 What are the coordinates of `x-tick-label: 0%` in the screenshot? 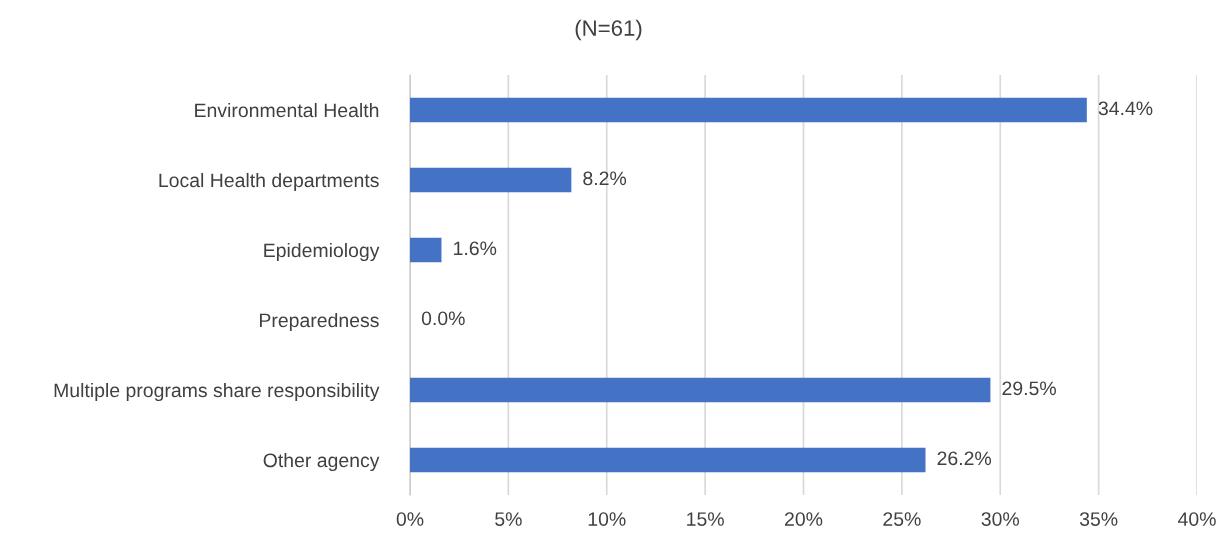 It's located at (410, 519).